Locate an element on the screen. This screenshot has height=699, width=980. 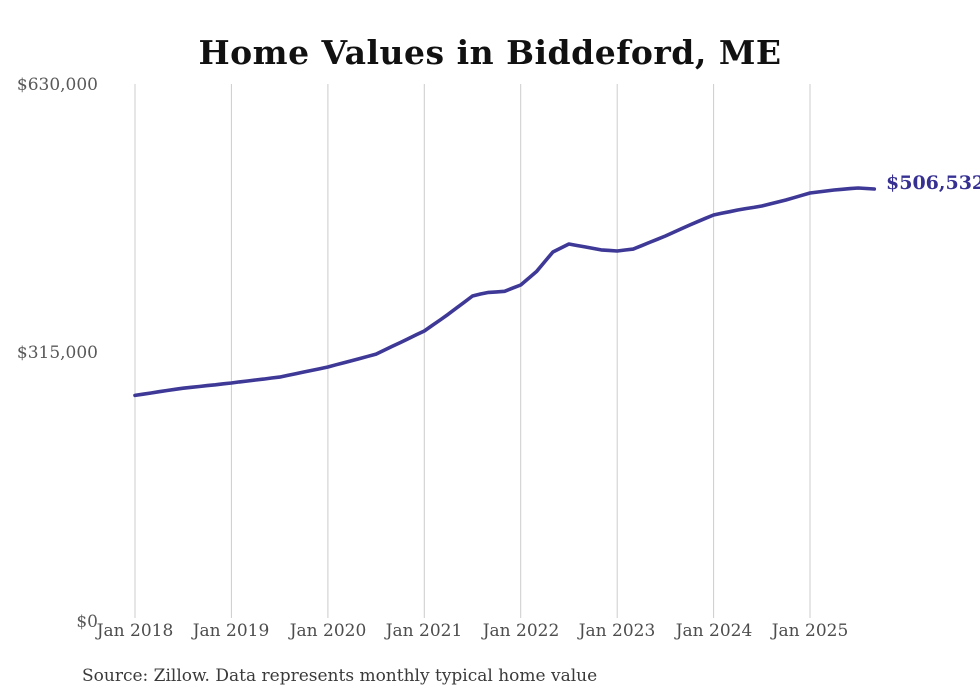
x-axis-tick-jan-2018: Jan 2018 is located at coordinates (135, 631).